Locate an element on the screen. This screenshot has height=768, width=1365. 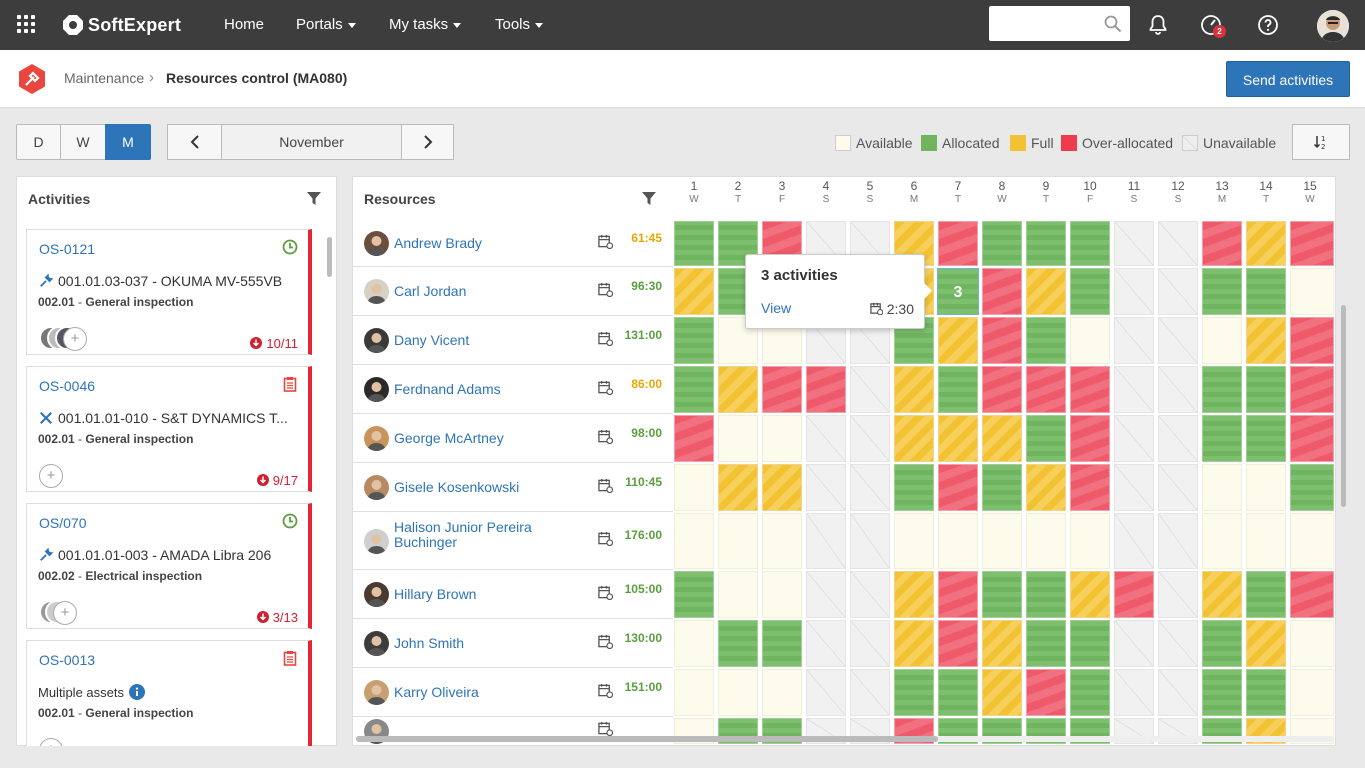
vertical-scrollbar-thumb is located at coordinates (1343, 406).